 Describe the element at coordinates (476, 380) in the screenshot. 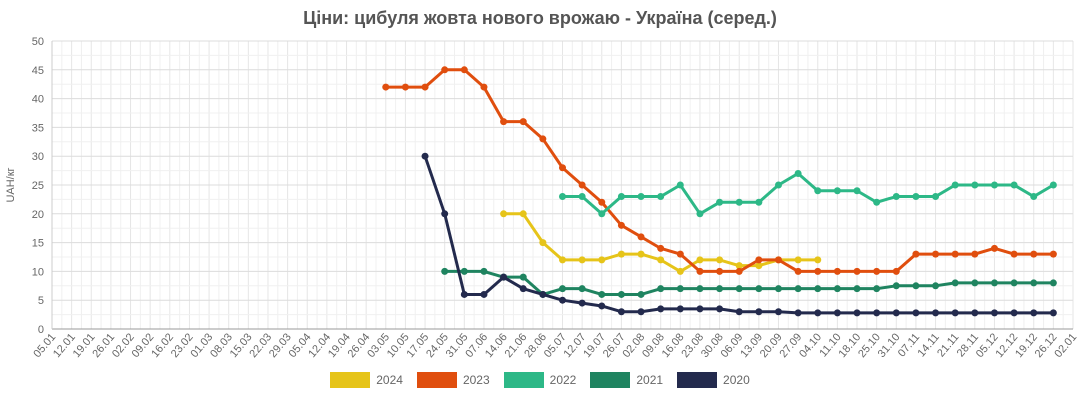

I see `legend-label: 2023` at that location.